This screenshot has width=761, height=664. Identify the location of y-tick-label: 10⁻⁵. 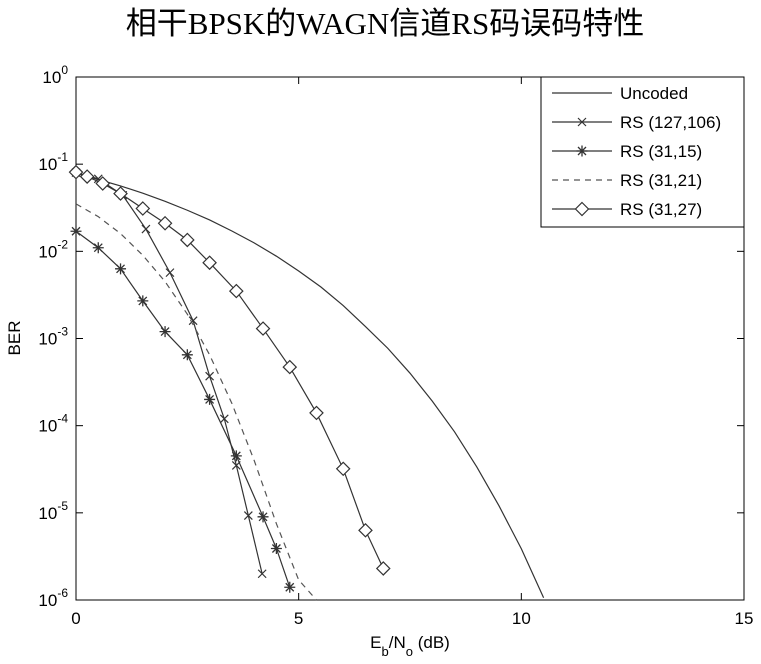
(53, 511).